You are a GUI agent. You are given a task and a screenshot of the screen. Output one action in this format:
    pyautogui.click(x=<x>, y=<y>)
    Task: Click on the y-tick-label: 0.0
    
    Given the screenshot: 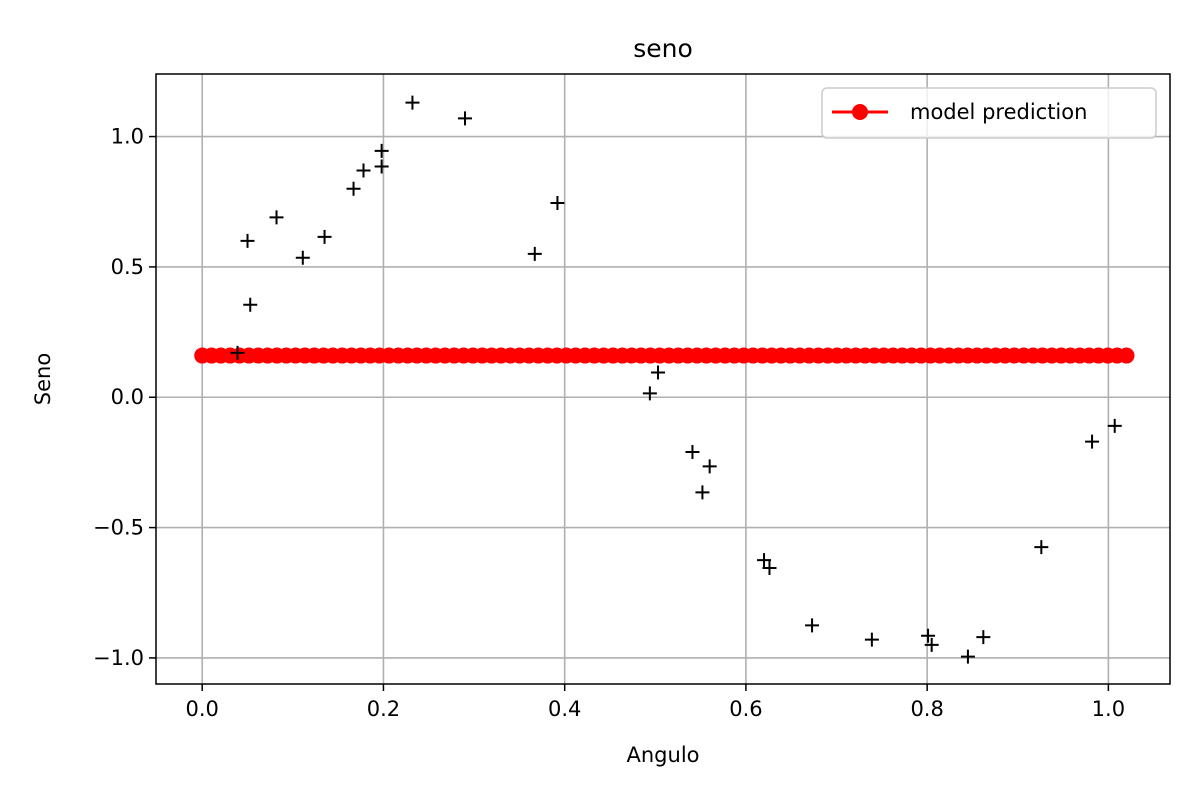 What is the action you would take?
    pyautogui.click(x=127, y=397)
    